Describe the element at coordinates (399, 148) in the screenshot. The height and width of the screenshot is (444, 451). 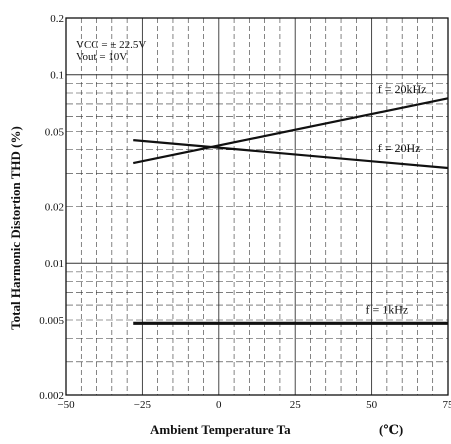
I see `series-label: f = 20Hz` at that location.